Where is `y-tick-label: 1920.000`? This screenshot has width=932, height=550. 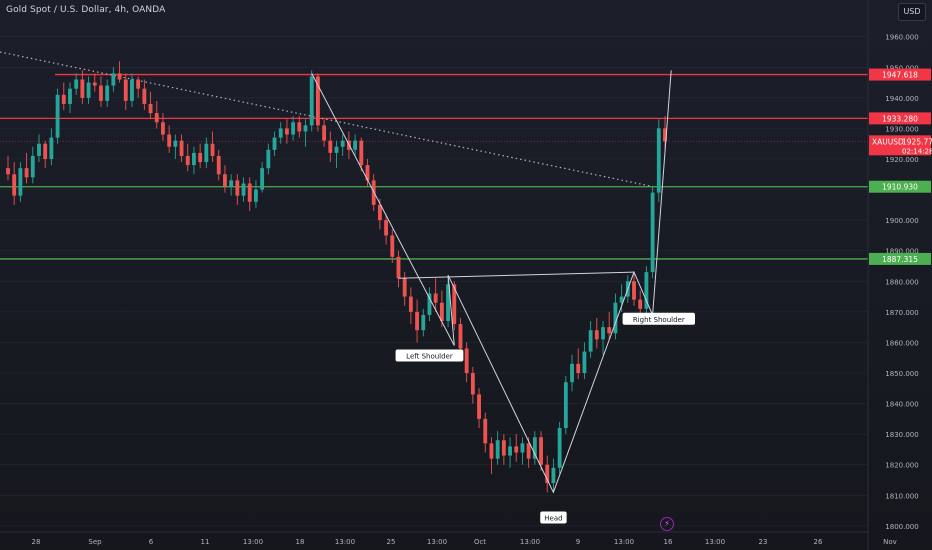 y-tick-label: 1920.000 is located at coordinates (901, 160).